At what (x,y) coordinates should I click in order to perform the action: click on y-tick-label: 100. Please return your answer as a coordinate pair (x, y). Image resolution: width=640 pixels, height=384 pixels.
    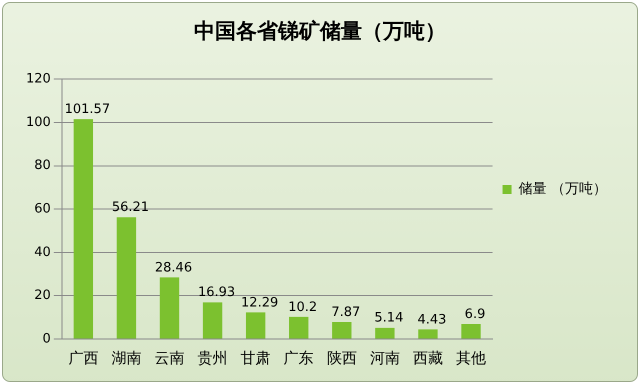
    Looking at the image, I should click on (38, 122).